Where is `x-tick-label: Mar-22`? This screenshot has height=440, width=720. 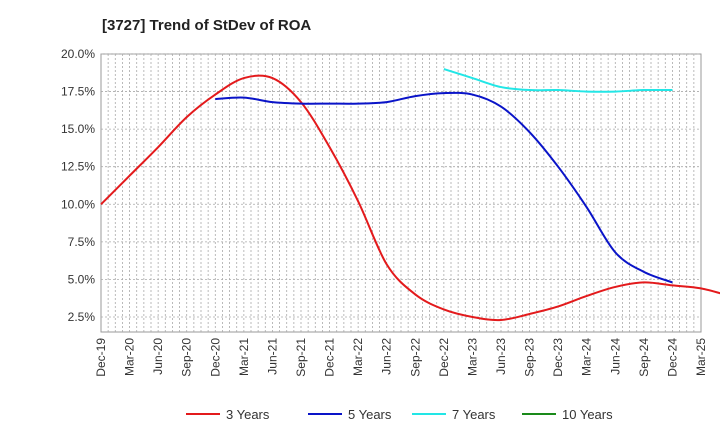 x-tick-label: Mar-22 is located at coordinates (358, 357).